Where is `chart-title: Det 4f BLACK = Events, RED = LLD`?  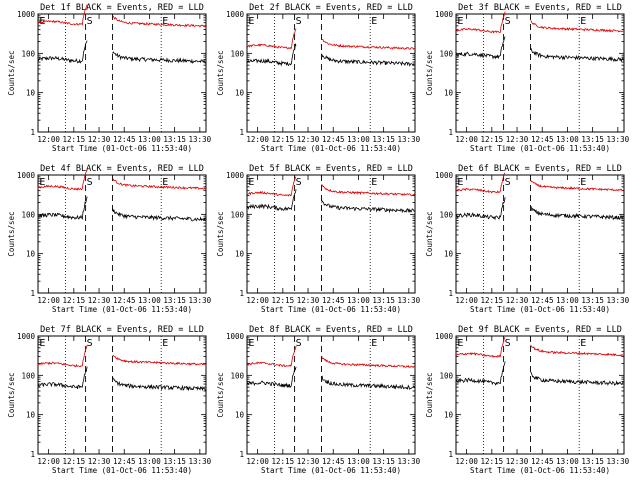 chart-title: Det 4f BLACK = Events, RED = LLD is located at coordinates (122, 169).